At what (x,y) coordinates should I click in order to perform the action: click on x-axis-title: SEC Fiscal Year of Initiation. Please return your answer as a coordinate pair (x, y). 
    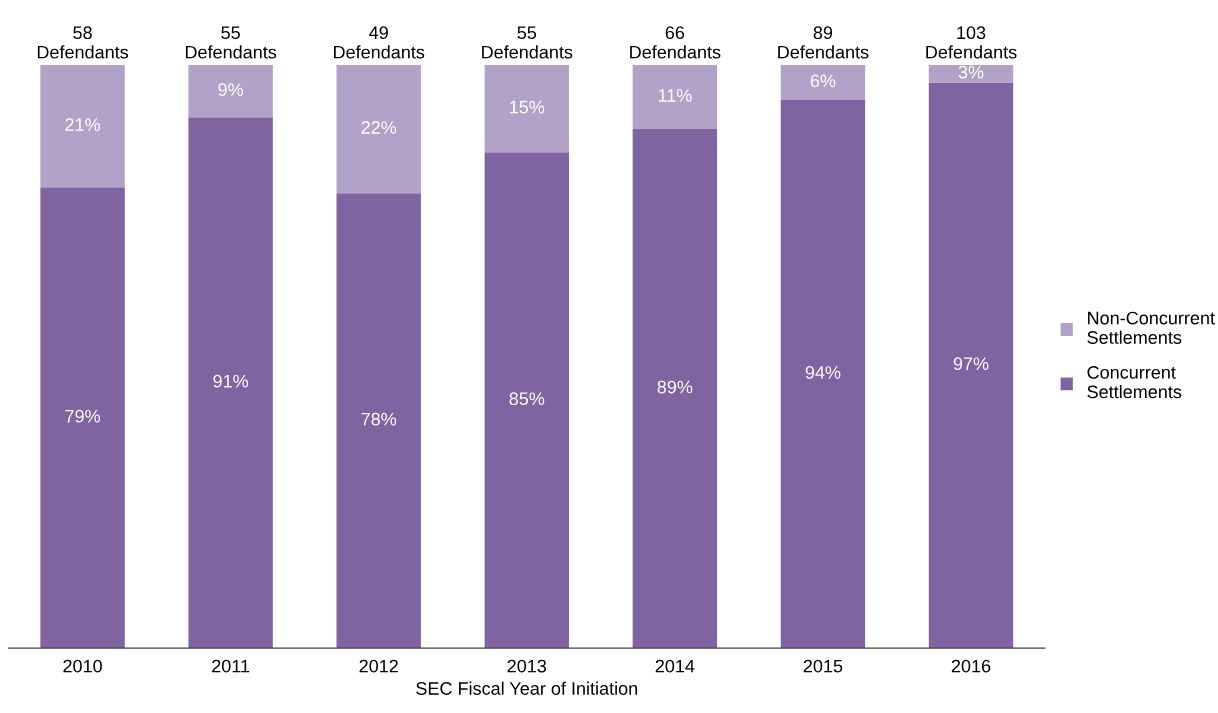
    Looking at the image, I should click on (527, 688).